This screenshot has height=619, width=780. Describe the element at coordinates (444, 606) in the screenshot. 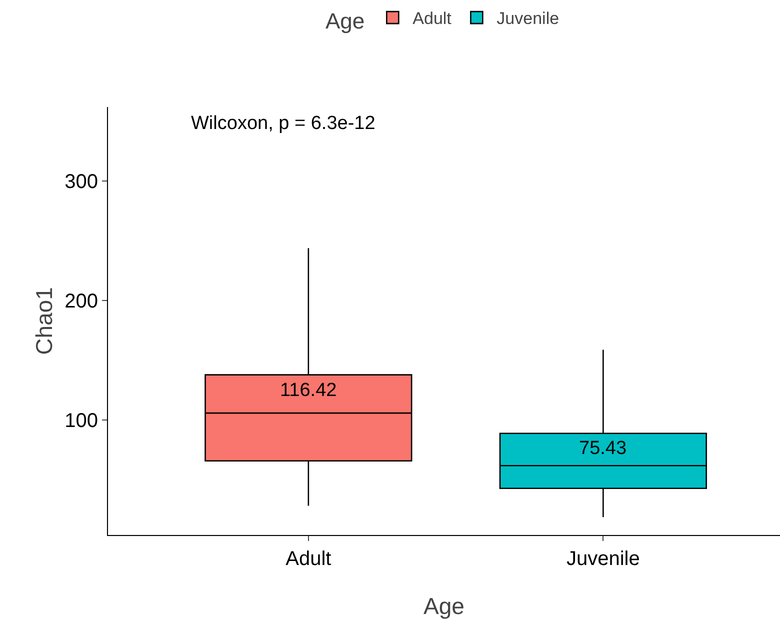

I see `x-axis-title: Age` at that location.